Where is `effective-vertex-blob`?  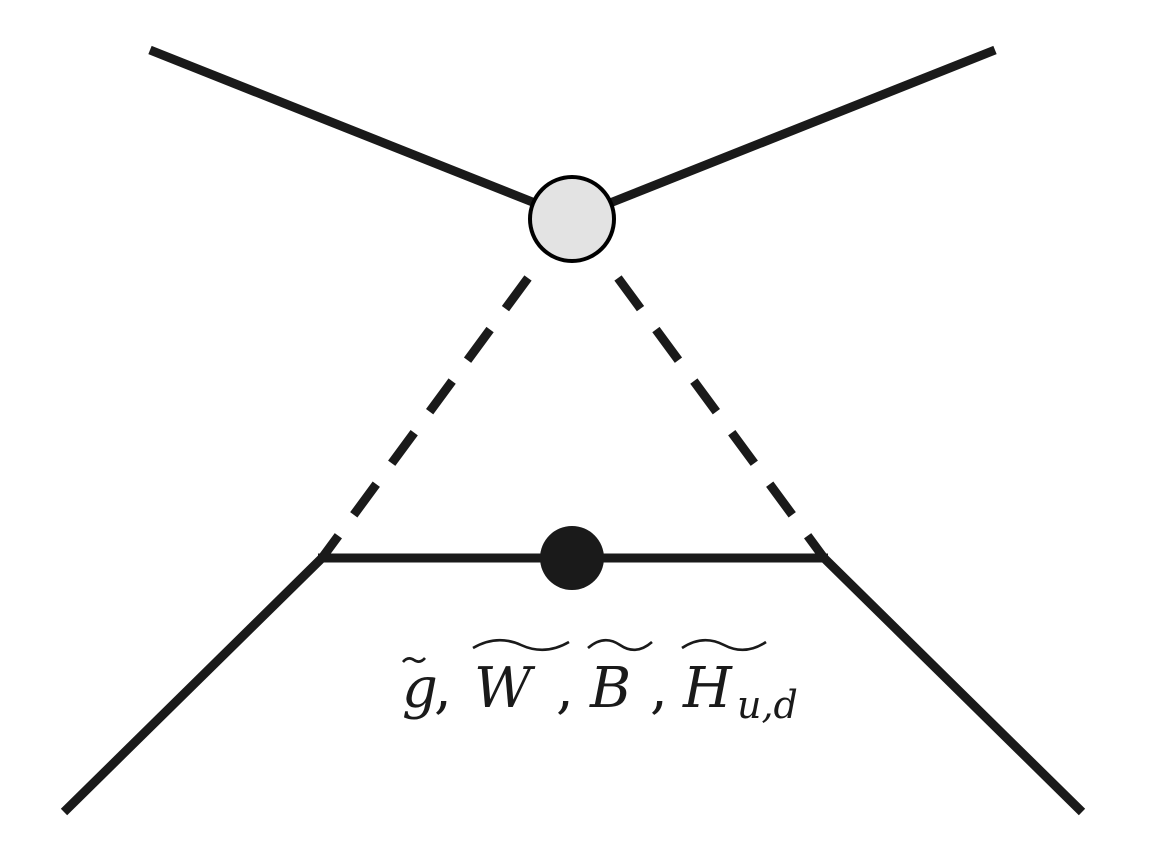
effective-vertex-blob is located at coordinates (572, 219).